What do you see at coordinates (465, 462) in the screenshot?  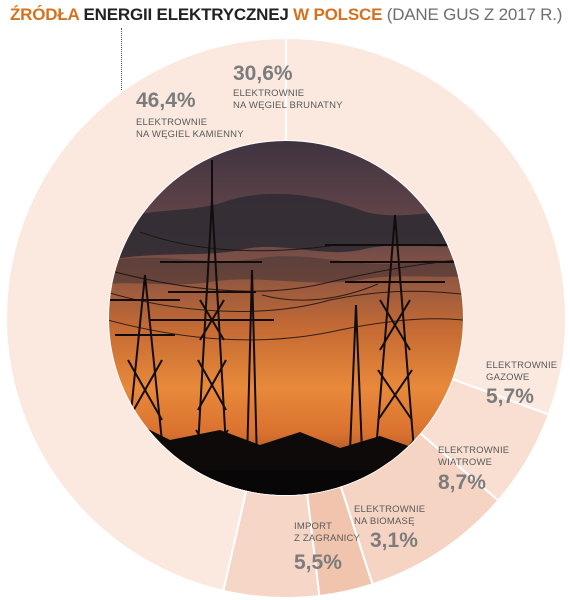 I see `label-name-wind-2: WIATROWE` at bounding box center [465, 462].